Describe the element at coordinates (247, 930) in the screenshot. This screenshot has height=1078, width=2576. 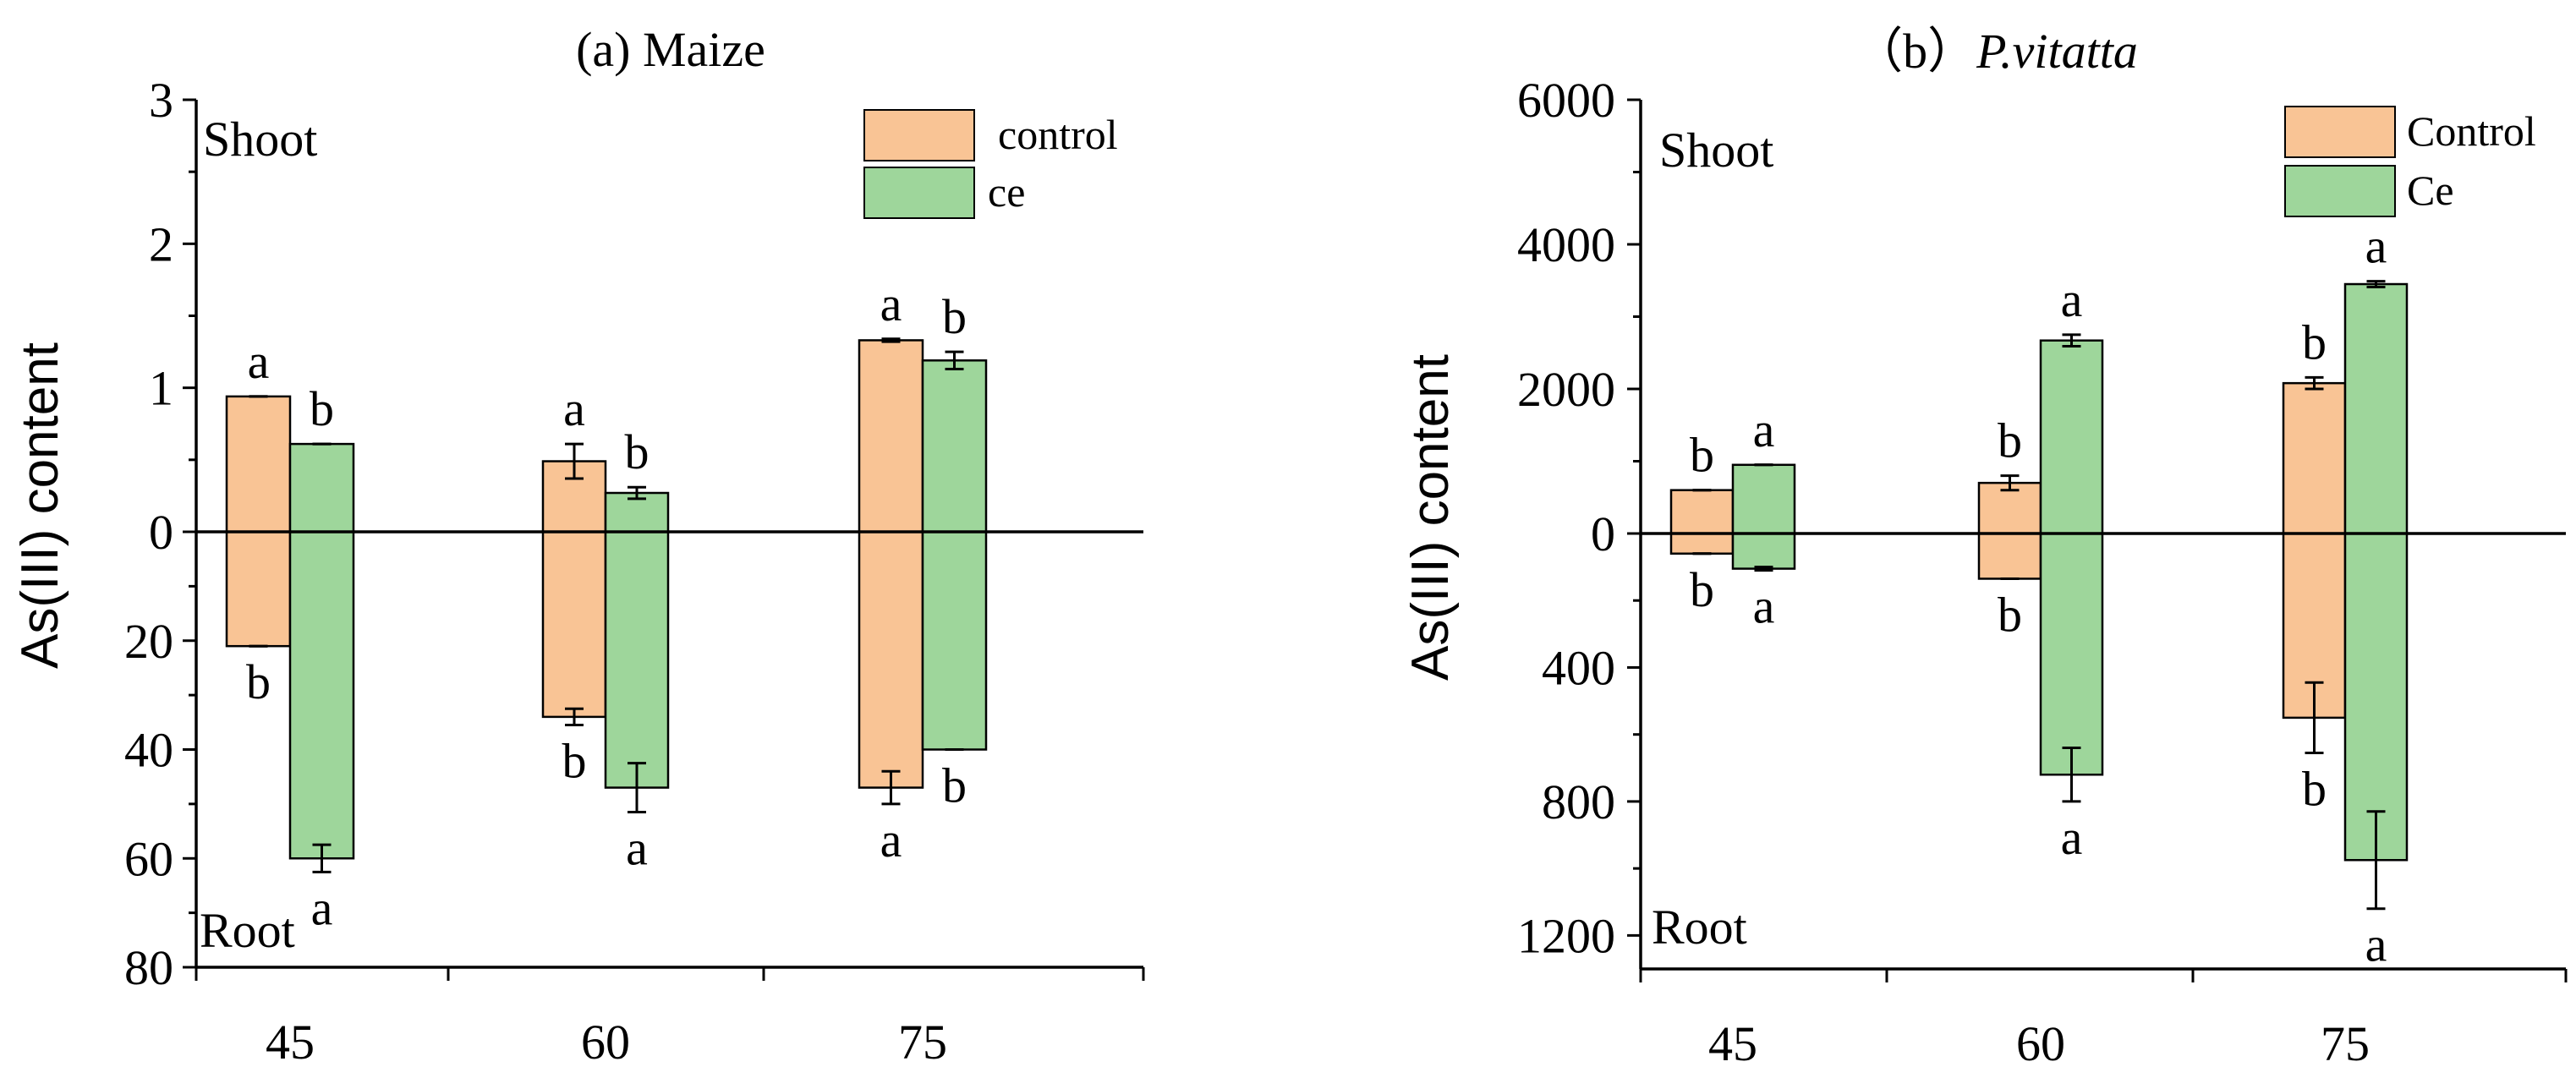
I see `root-label-maize: Root` at that location.